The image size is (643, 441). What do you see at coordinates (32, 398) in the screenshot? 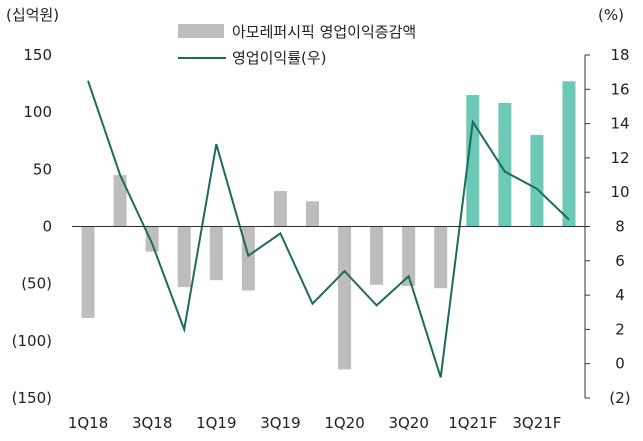
I see `y-left-tick-label: (150)` at bounding box center [32, 398].